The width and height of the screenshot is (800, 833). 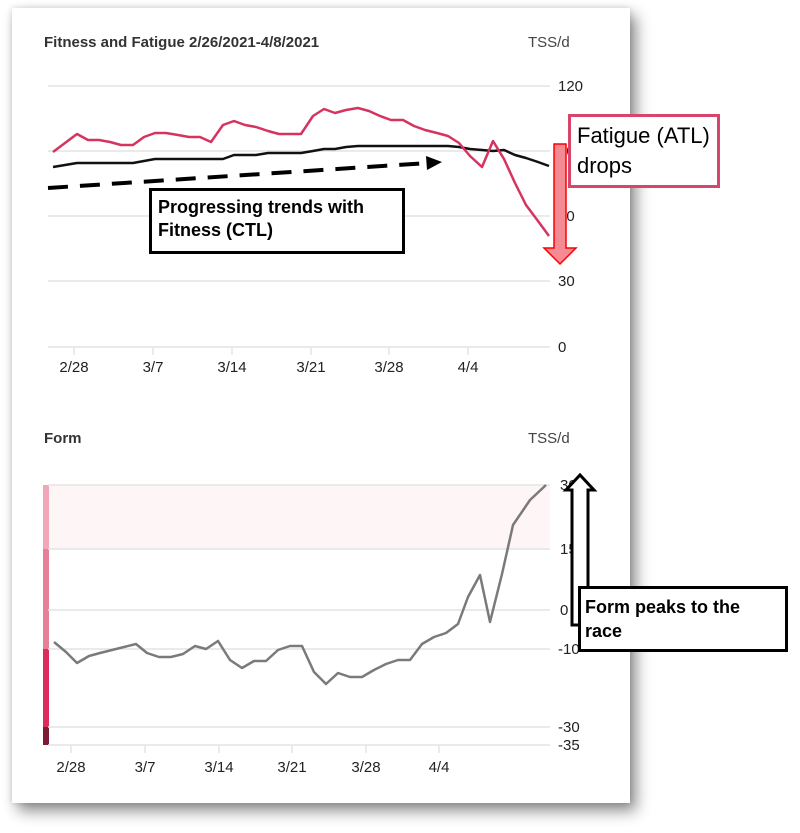 I want to click on zone-fresh, so click(x=46, y=517).